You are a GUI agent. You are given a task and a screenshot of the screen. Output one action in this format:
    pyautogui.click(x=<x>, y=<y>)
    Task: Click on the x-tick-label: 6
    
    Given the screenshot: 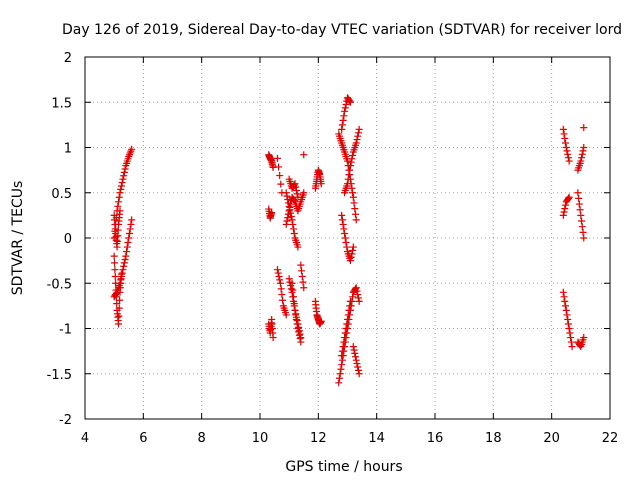 What is the action you would take?
    pyautogui.click(x=143, y=438)
    